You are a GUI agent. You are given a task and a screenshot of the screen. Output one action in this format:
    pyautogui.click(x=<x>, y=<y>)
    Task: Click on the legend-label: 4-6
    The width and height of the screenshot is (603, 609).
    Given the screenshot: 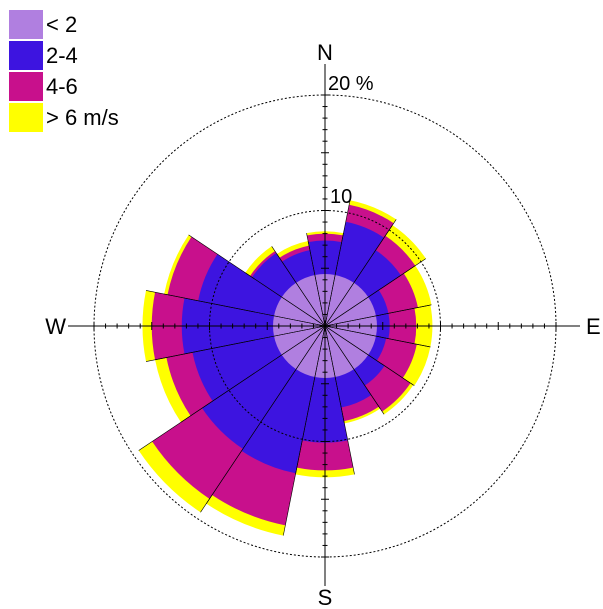 What is the action you would take?
    pyautogui.click(x=62, y=87)
    